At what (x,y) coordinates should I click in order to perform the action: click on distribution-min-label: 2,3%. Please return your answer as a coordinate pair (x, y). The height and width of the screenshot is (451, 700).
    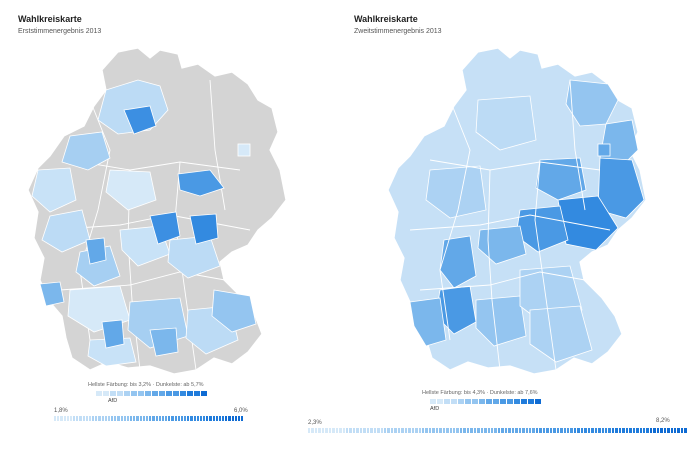
    Looking at the image, I should click on (315, 423).